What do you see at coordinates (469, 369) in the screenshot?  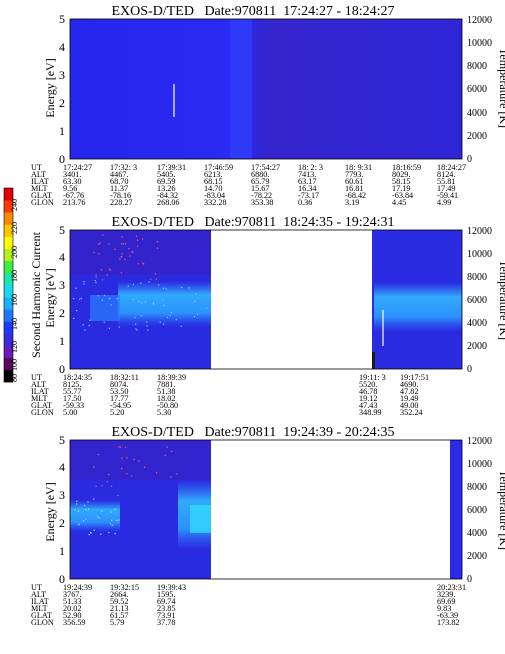 I see `panel-2-ytick-right: 0` at bounding box center [469, 369].